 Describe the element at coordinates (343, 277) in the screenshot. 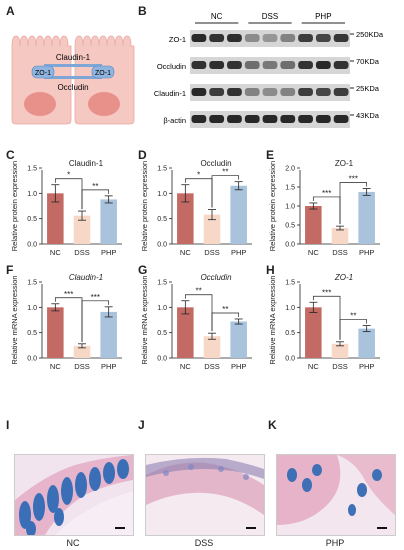

I see `chart-title: ZO-1` at that location.